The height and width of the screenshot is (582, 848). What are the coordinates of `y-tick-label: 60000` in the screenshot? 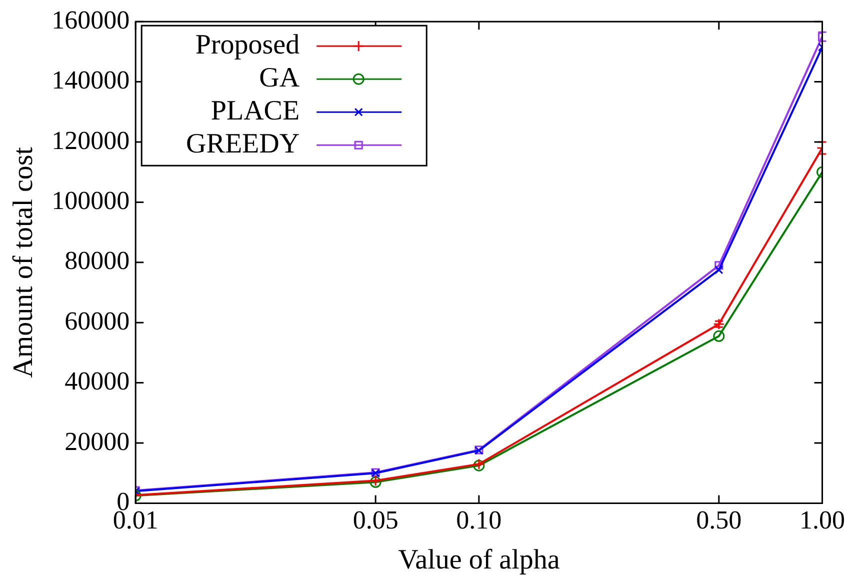 It's located at (97, 321).